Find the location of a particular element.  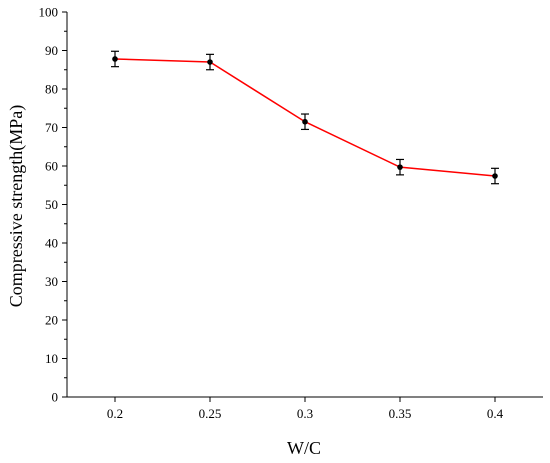

y-tick-label: 10 is located at coordinates (51, 358).